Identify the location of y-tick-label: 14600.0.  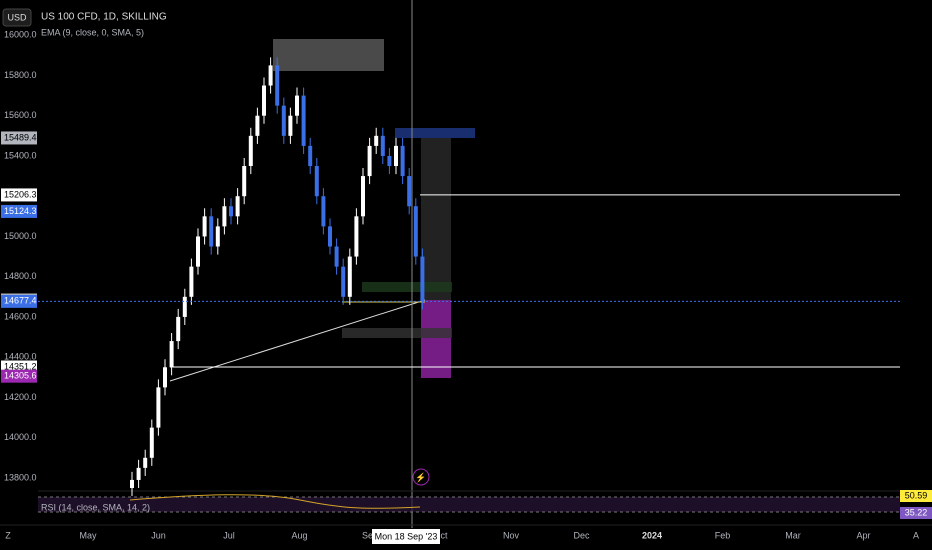
(20, 316).